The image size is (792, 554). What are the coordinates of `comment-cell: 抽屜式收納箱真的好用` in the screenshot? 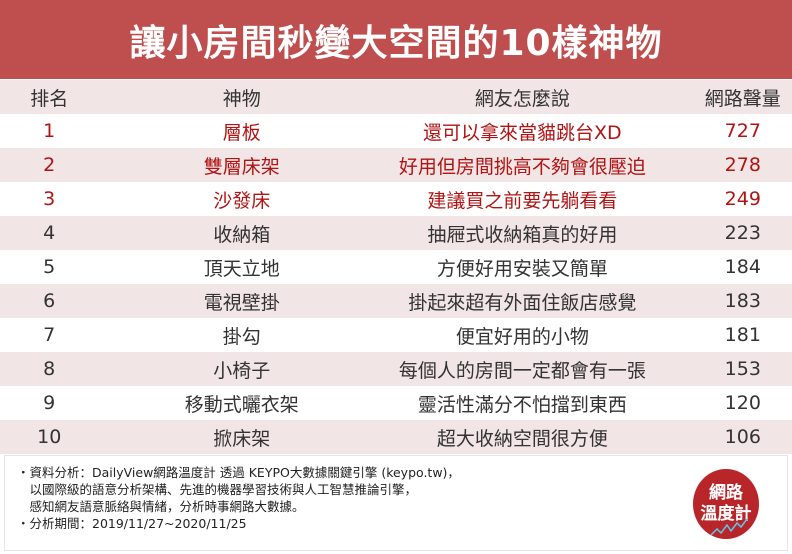 It's located at (522, 234).